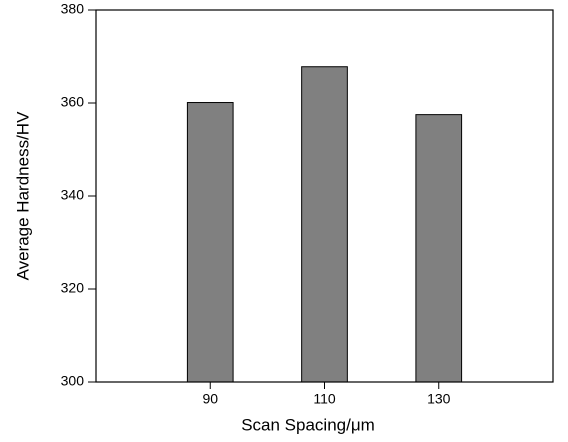 The height and width of the screenshot is (442, 568). I want to click on y-axis-title: Average Hardness/HV, so click(22, 195).